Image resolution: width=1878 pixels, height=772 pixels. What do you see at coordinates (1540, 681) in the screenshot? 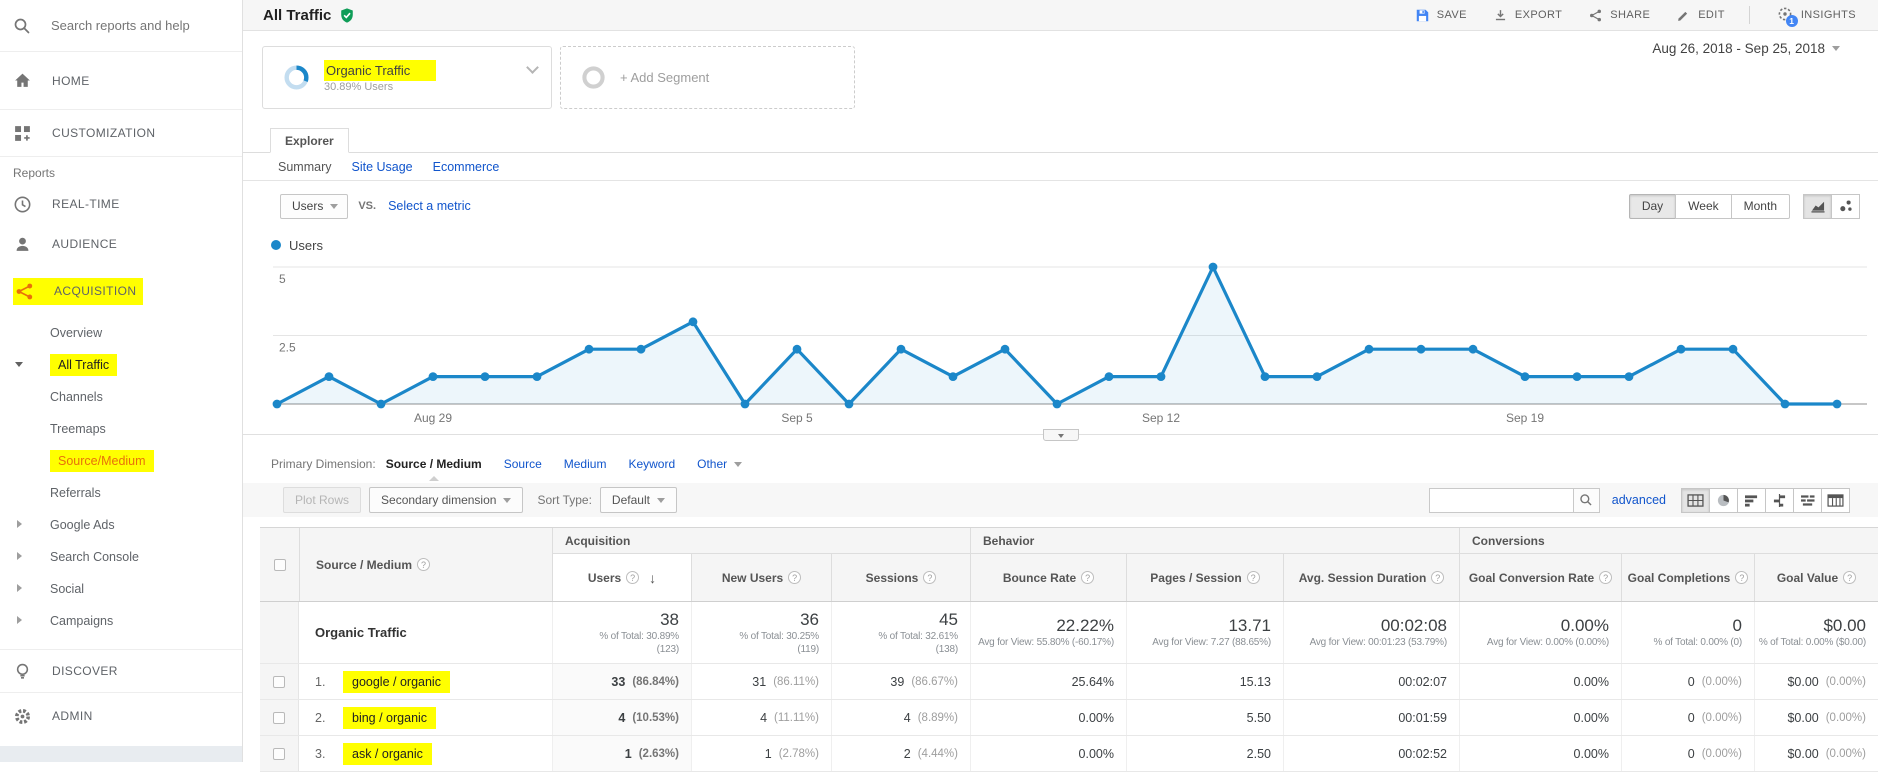
I see `metric-cell-goal-conversion-rate: 0.00%` at bounding box center [1540, 681].